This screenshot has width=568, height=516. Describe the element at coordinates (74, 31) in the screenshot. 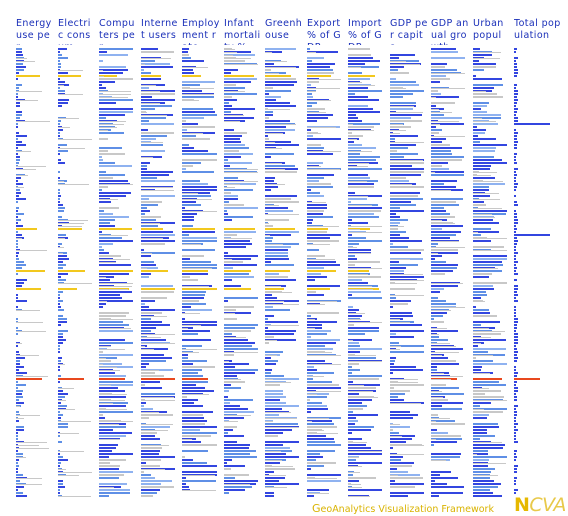

I see `column-header: Electric consum` at that location.